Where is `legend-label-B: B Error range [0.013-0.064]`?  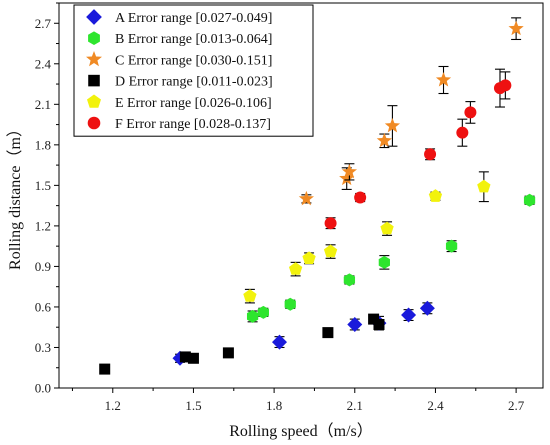 legend-label-B: B Error range [0.013-0.064] is located at coordinates (193, 39).